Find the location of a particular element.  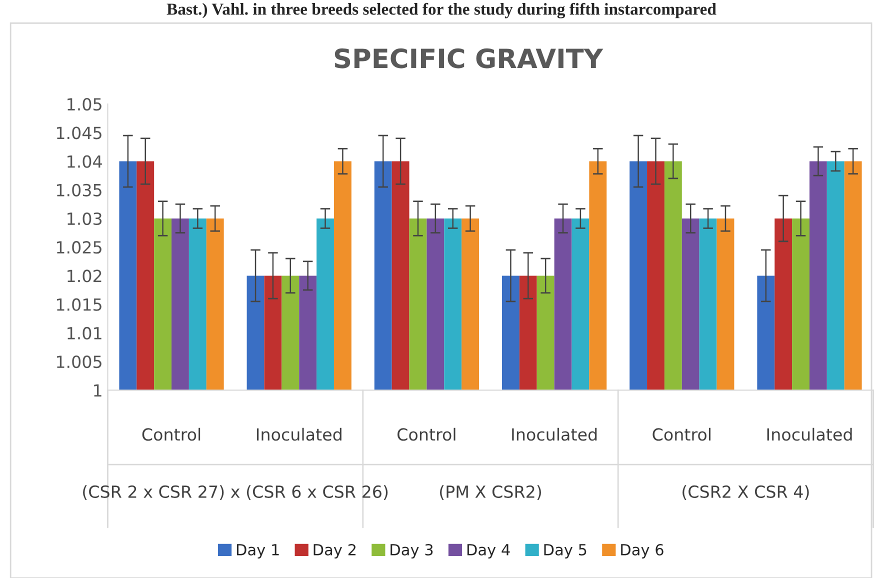

y-tick-label: 1 is located at coordinates (98, 390).